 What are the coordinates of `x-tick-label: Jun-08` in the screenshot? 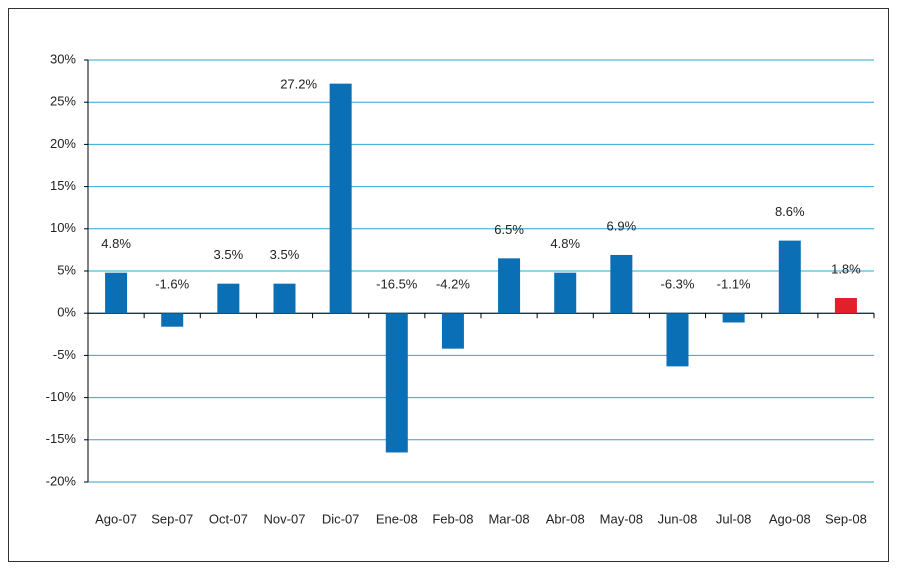 It's located at (678, 518).